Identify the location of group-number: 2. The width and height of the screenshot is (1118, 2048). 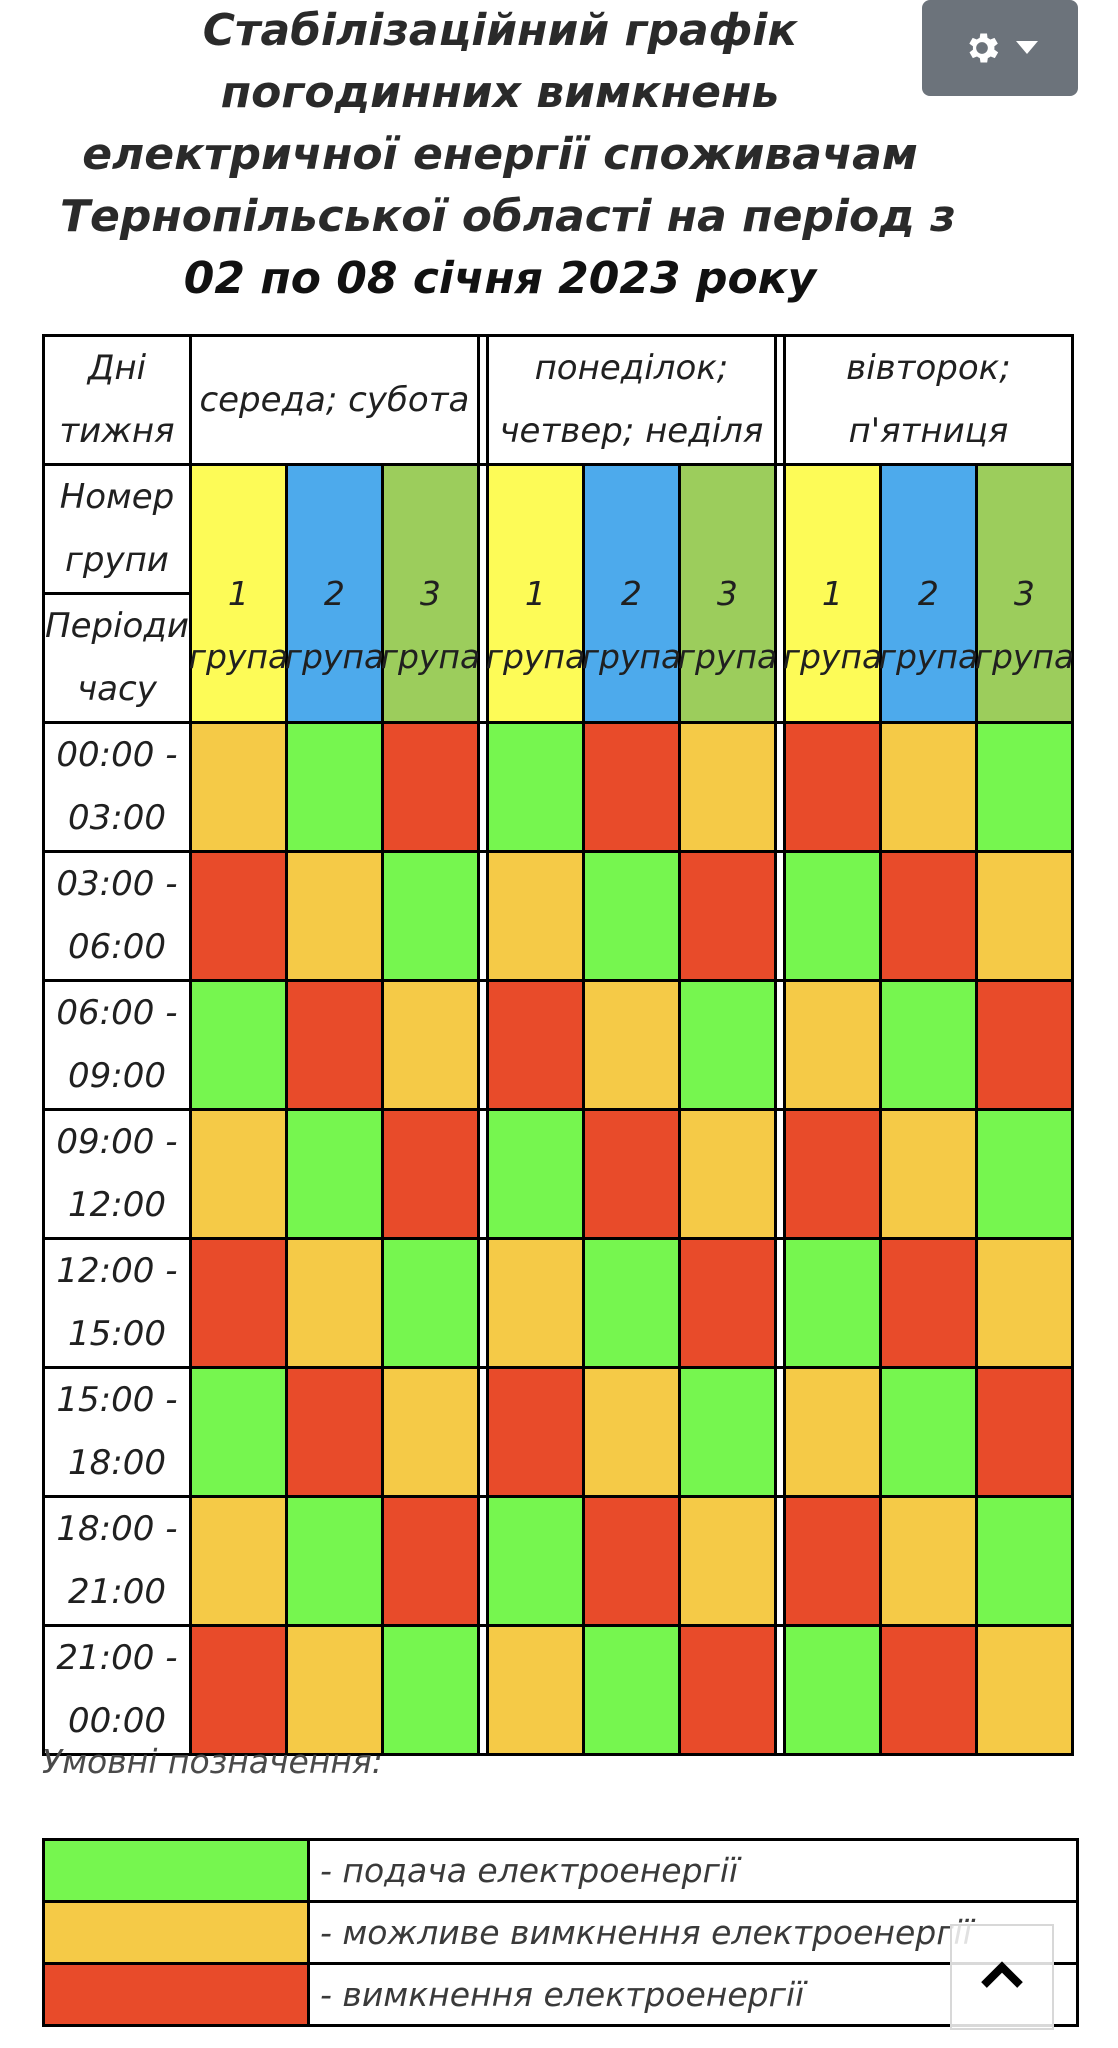
(928, 593).